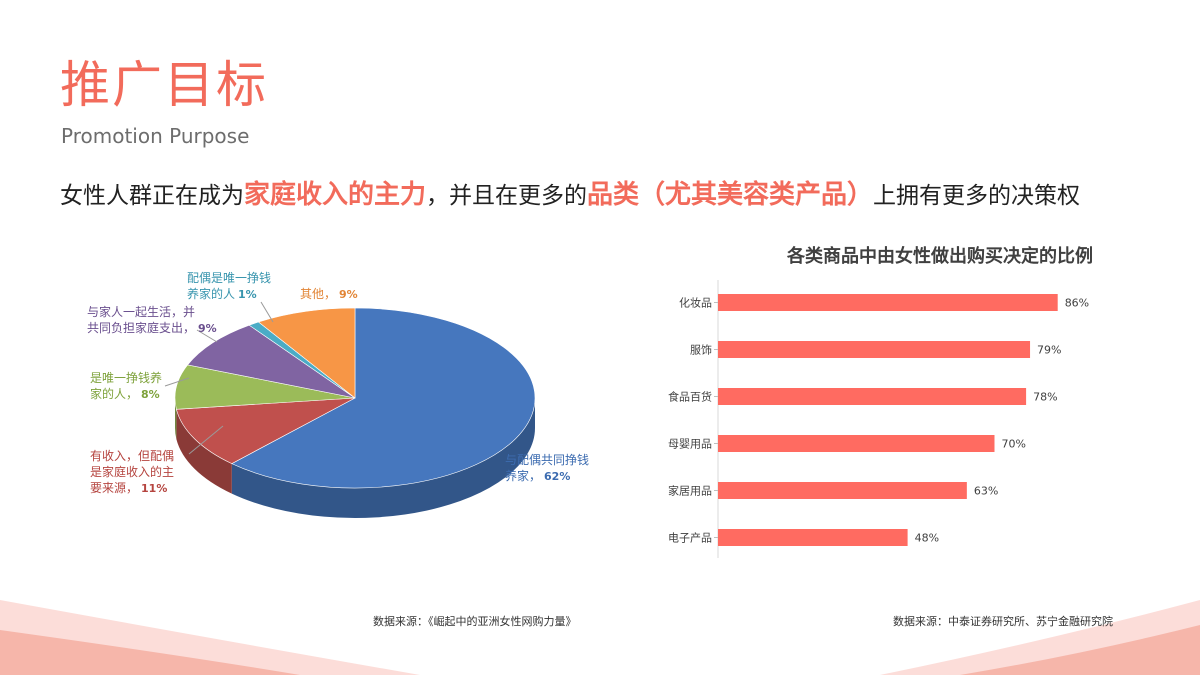 This screenshot has height=675, width=1200. I want to click on pie-slice-label-5: 其他， 9%, so click(329, 294).